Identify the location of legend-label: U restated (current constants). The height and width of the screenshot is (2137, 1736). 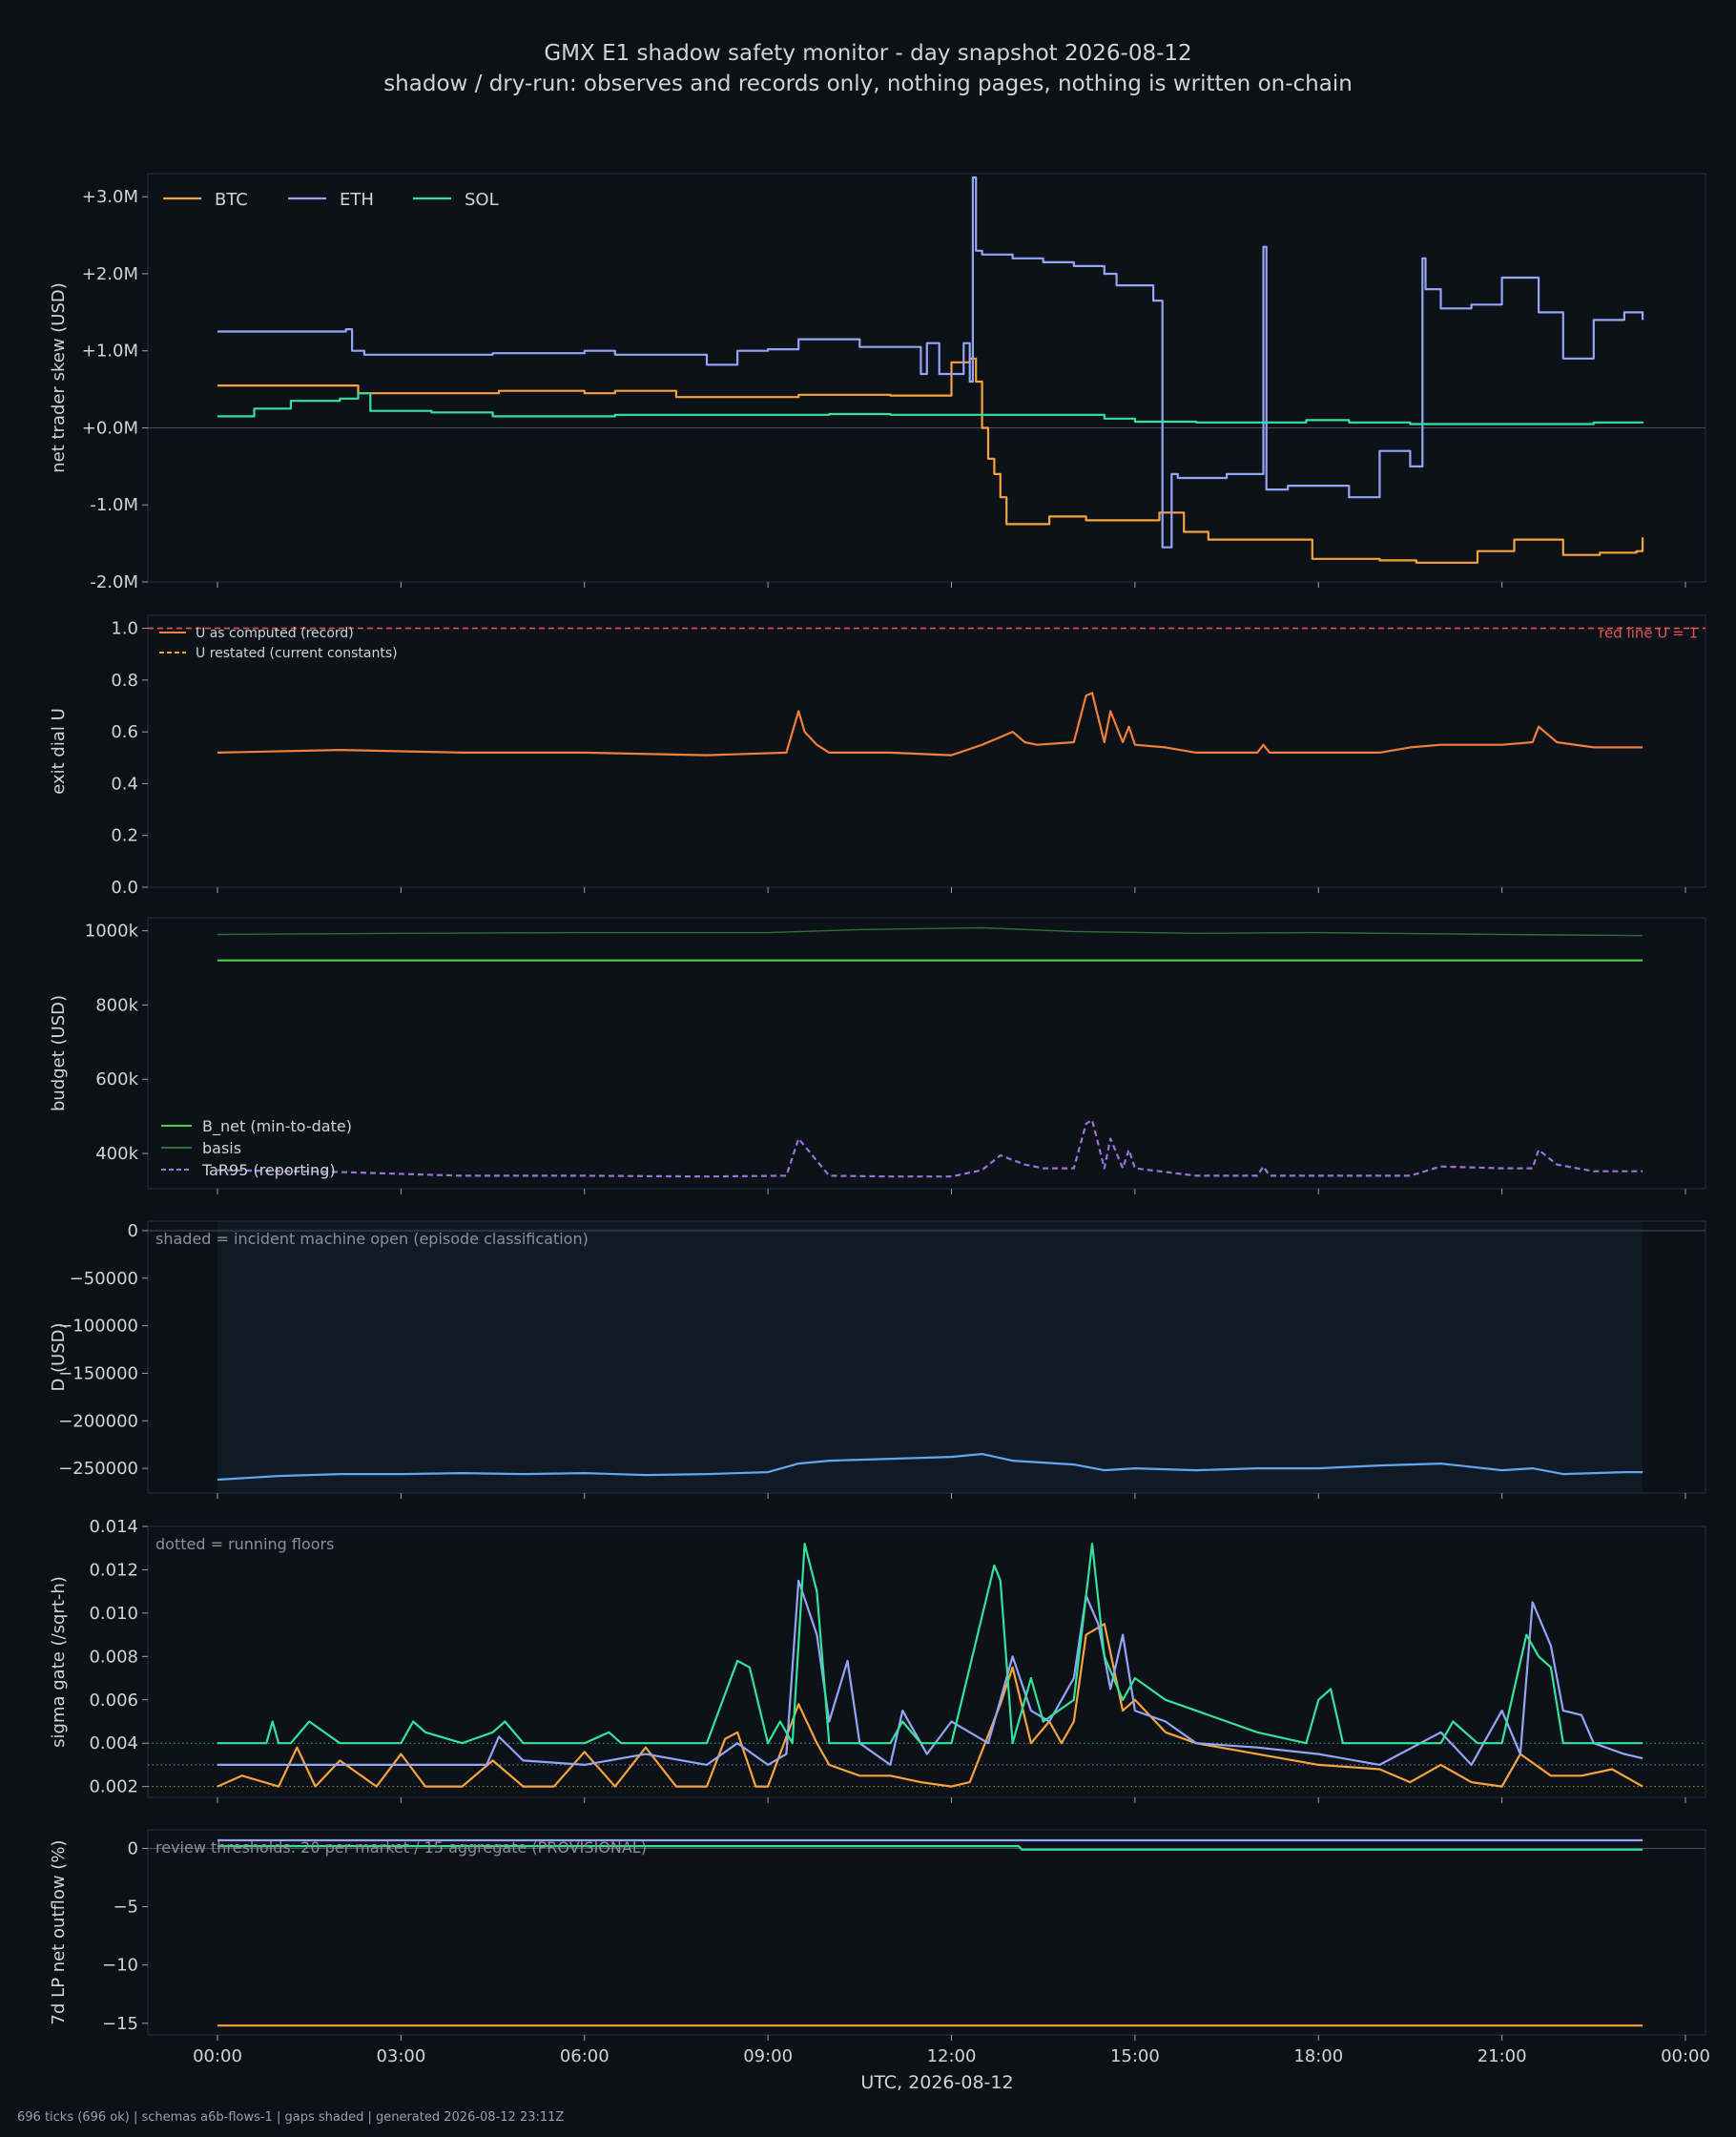
(297, 653).